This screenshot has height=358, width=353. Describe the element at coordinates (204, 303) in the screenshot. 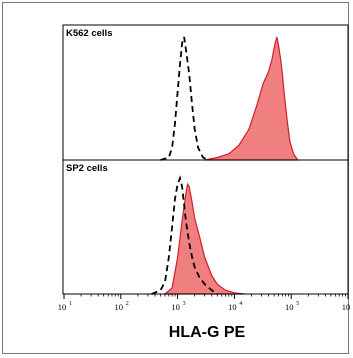

I see `x-axis: 101102103104105106` at that location.